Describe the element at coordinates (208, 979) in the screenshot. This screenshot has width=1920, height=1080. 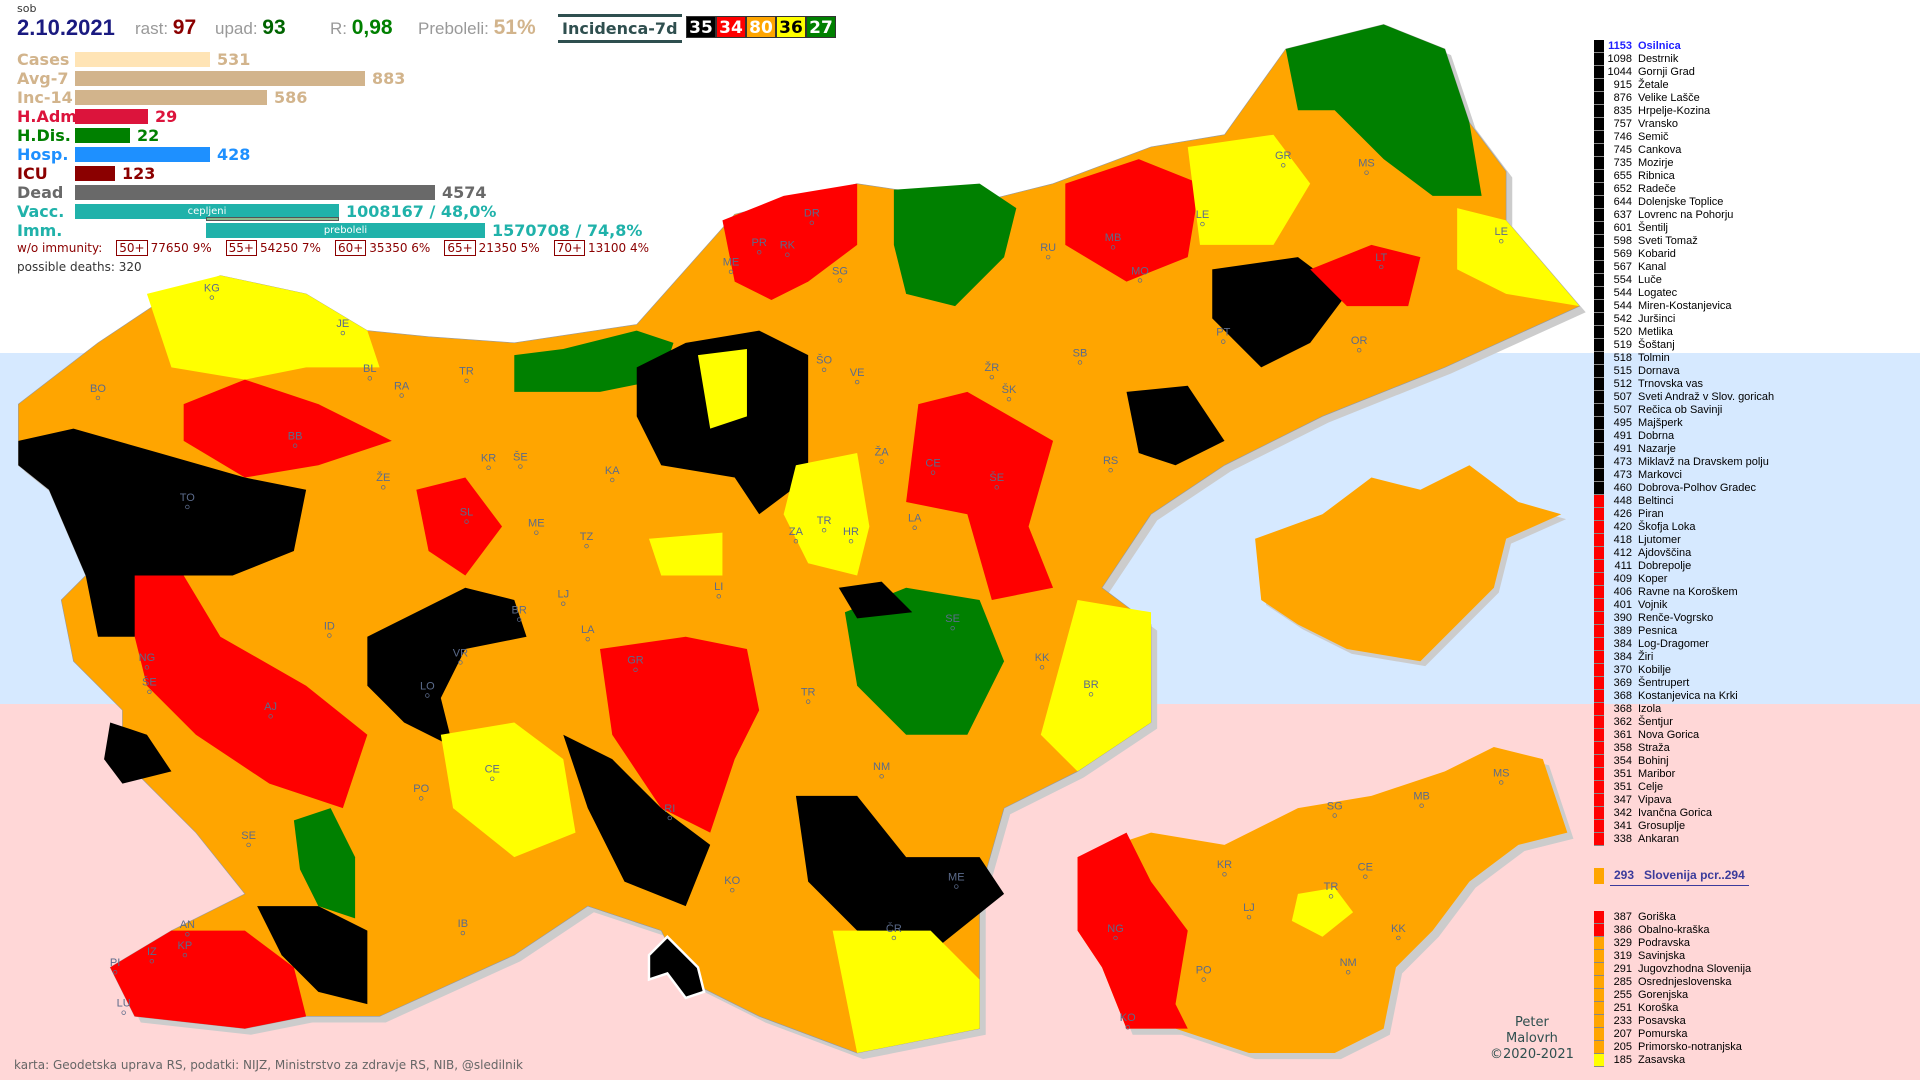
I see `region-red-coast` at that location.